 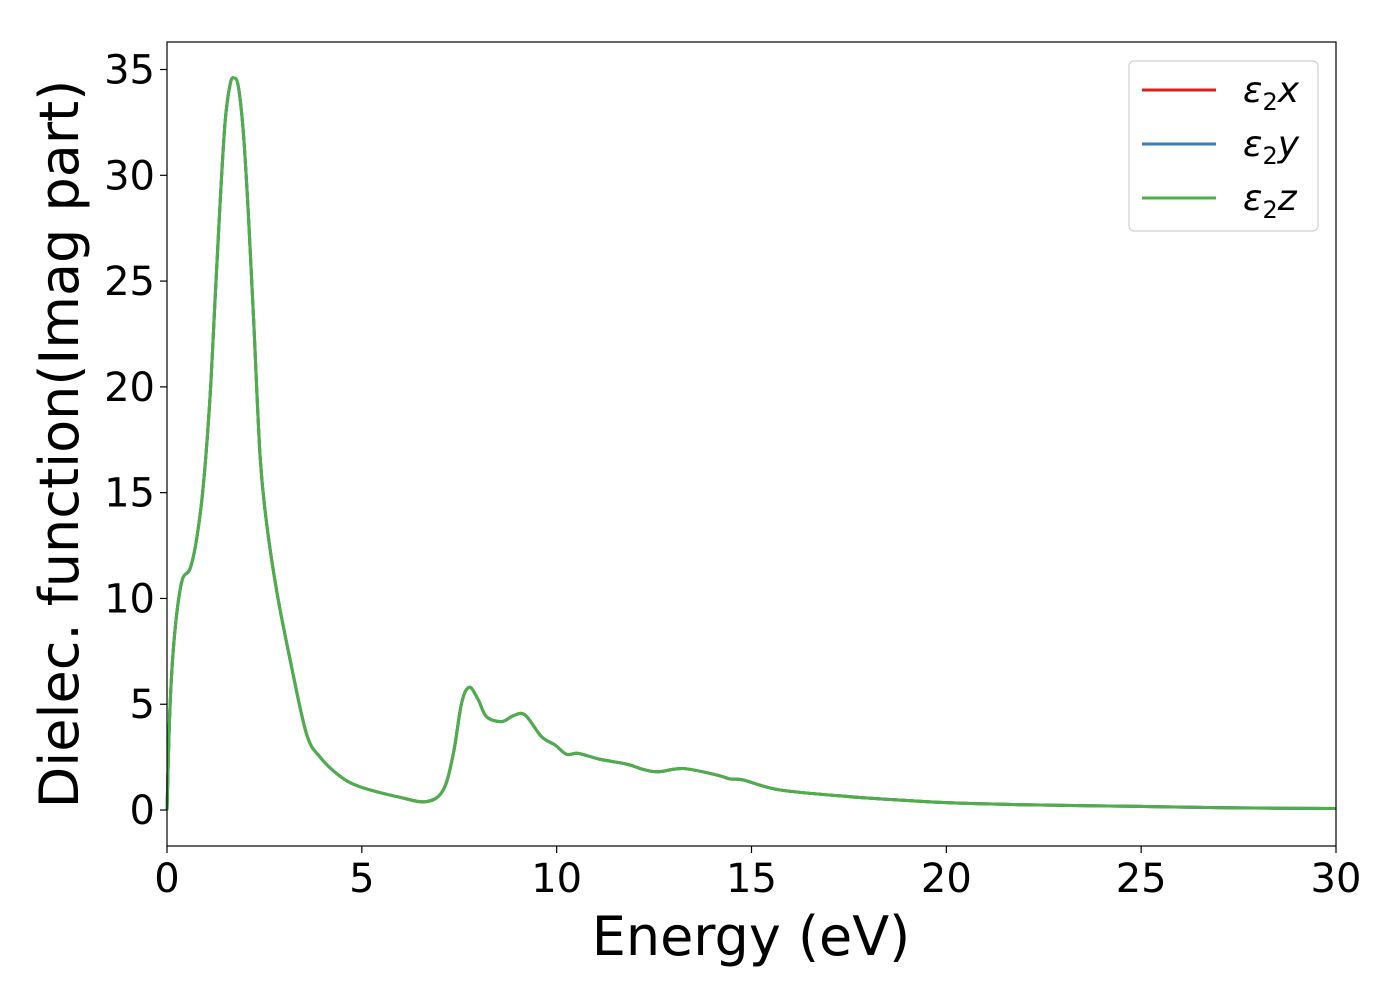 I want to click on legend-label-y: ε2y, so click(x=1271, y=147).